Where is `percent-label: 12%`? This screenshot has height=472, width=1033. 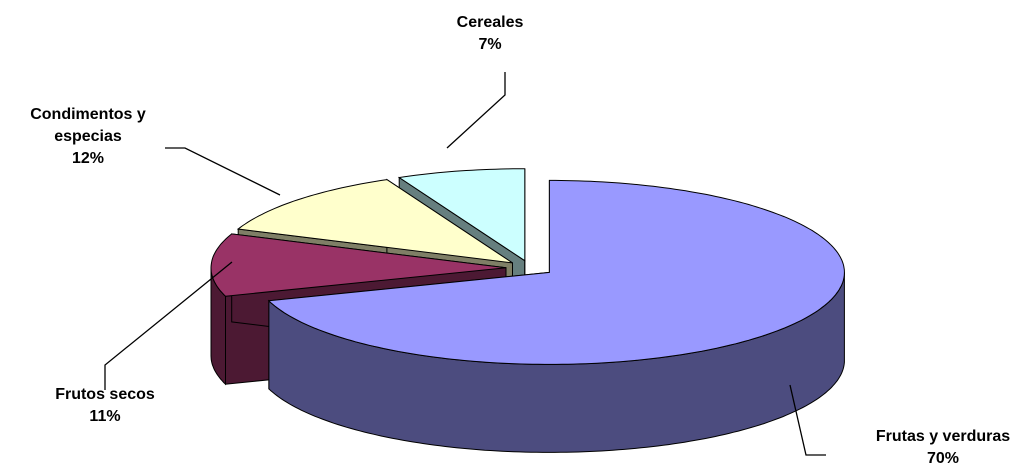 percent-label: 12% is located at coordinates (88, 158).